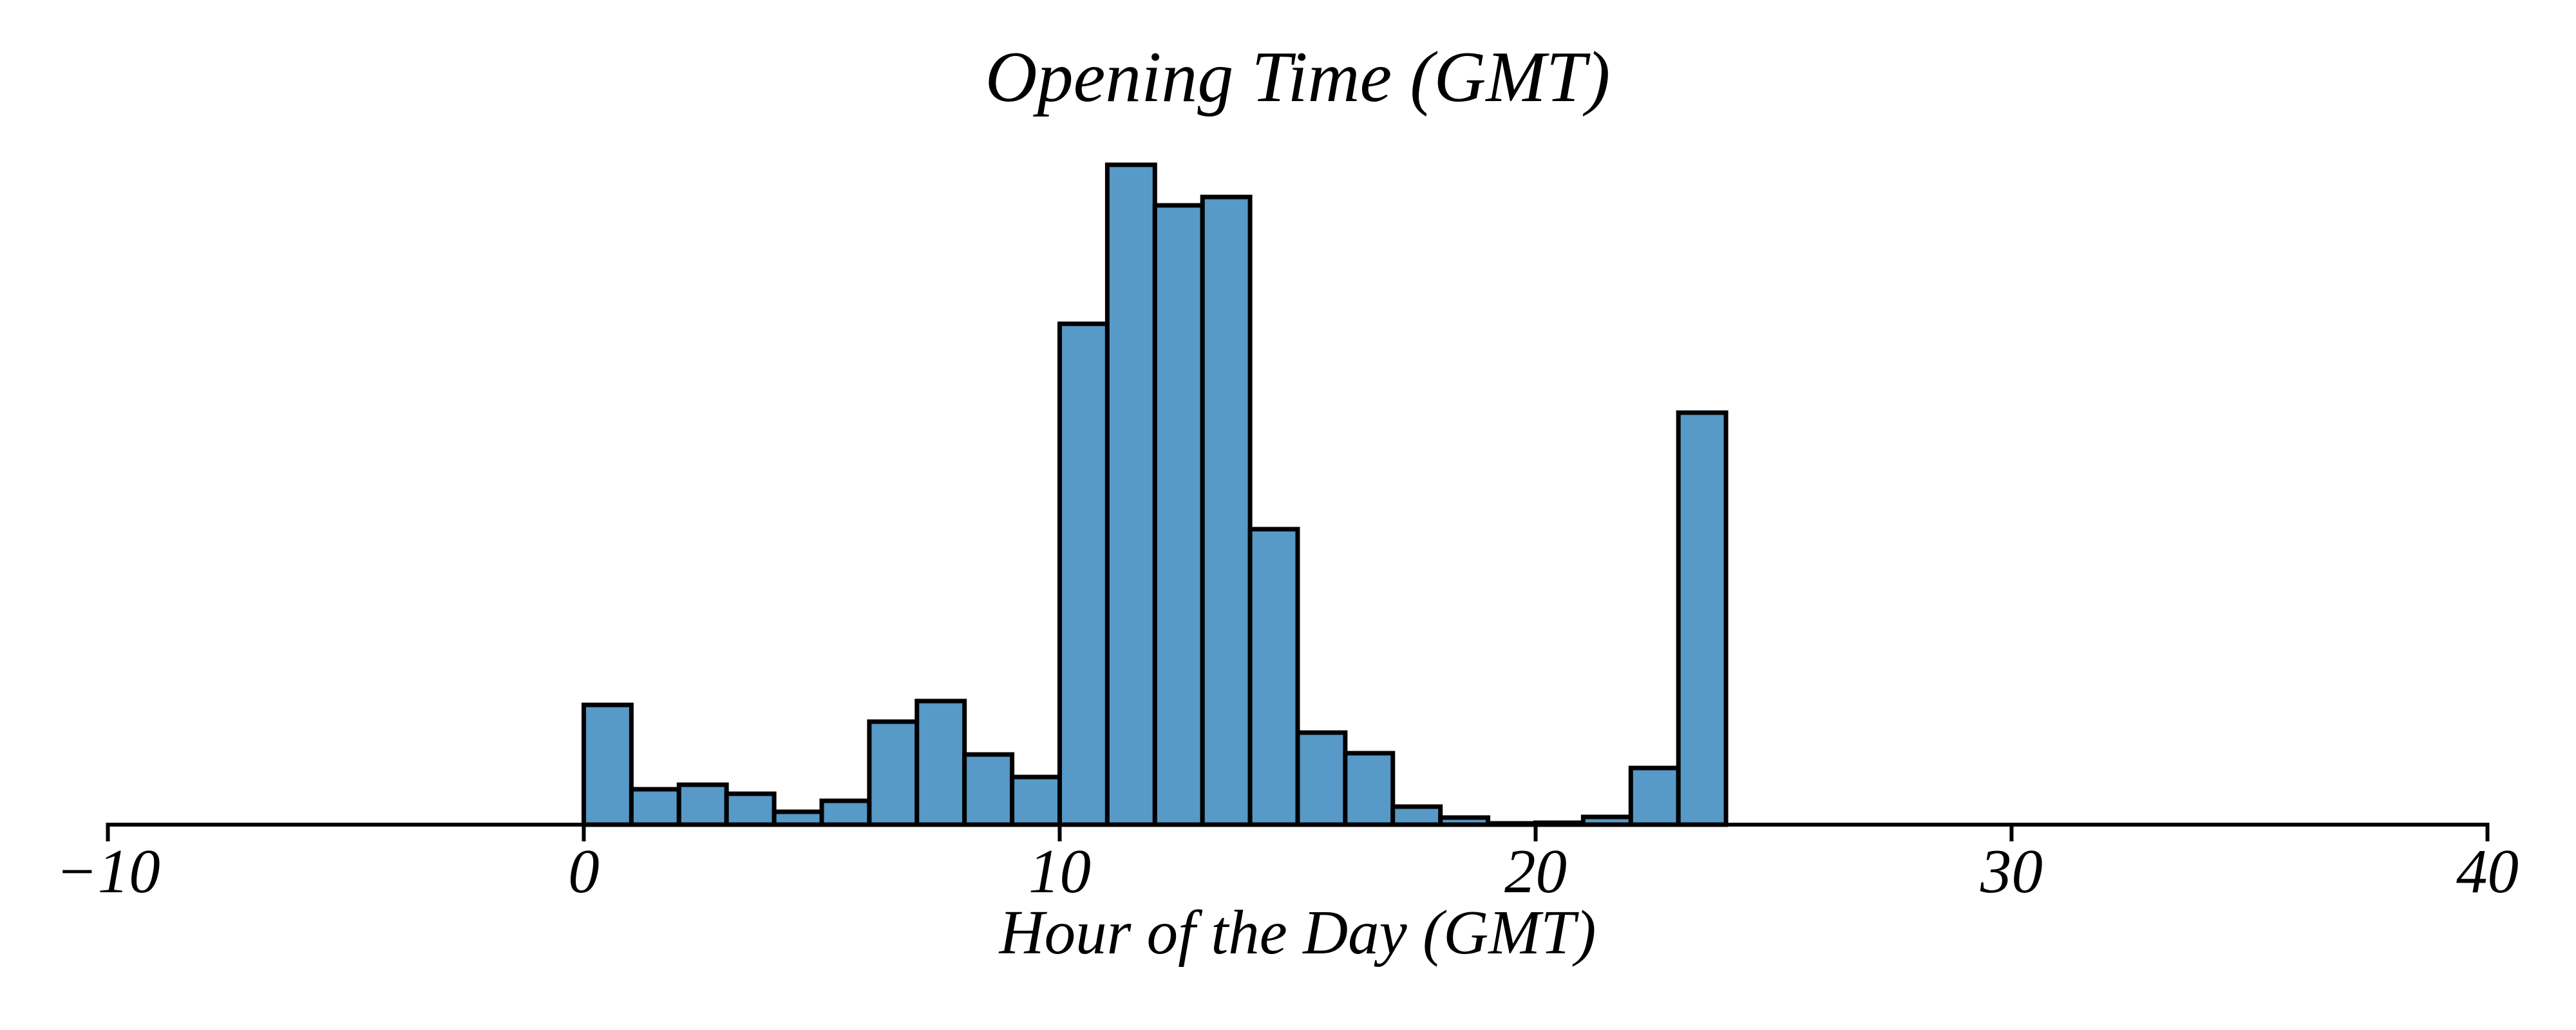 This screenshot has height=1030, width=2576. Describe the element at coordinates (1060, 872) in the screenshot. I see `x-tick-label: 10` at that location.